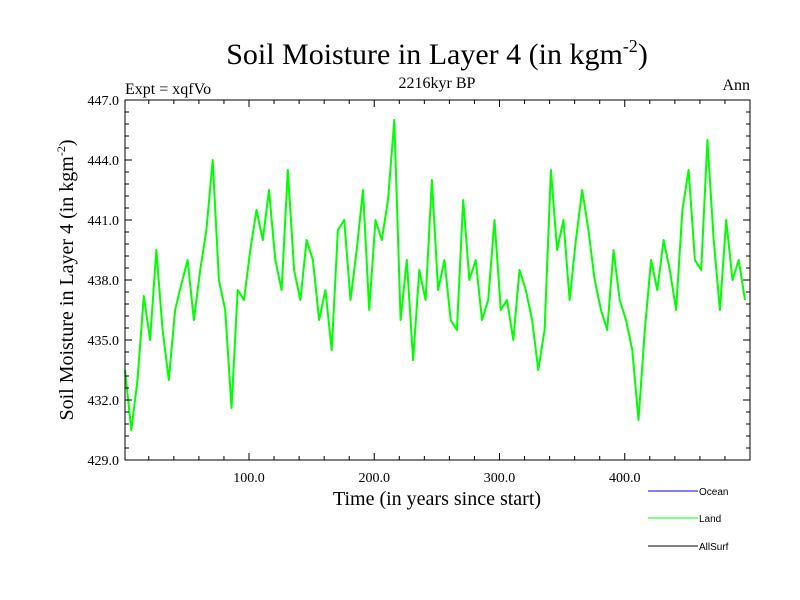 The image size is (800, 600). Describe the element at coordinates (688, 492) in the screenshot. I see `legend-item-ocean: Ocean` at that location.